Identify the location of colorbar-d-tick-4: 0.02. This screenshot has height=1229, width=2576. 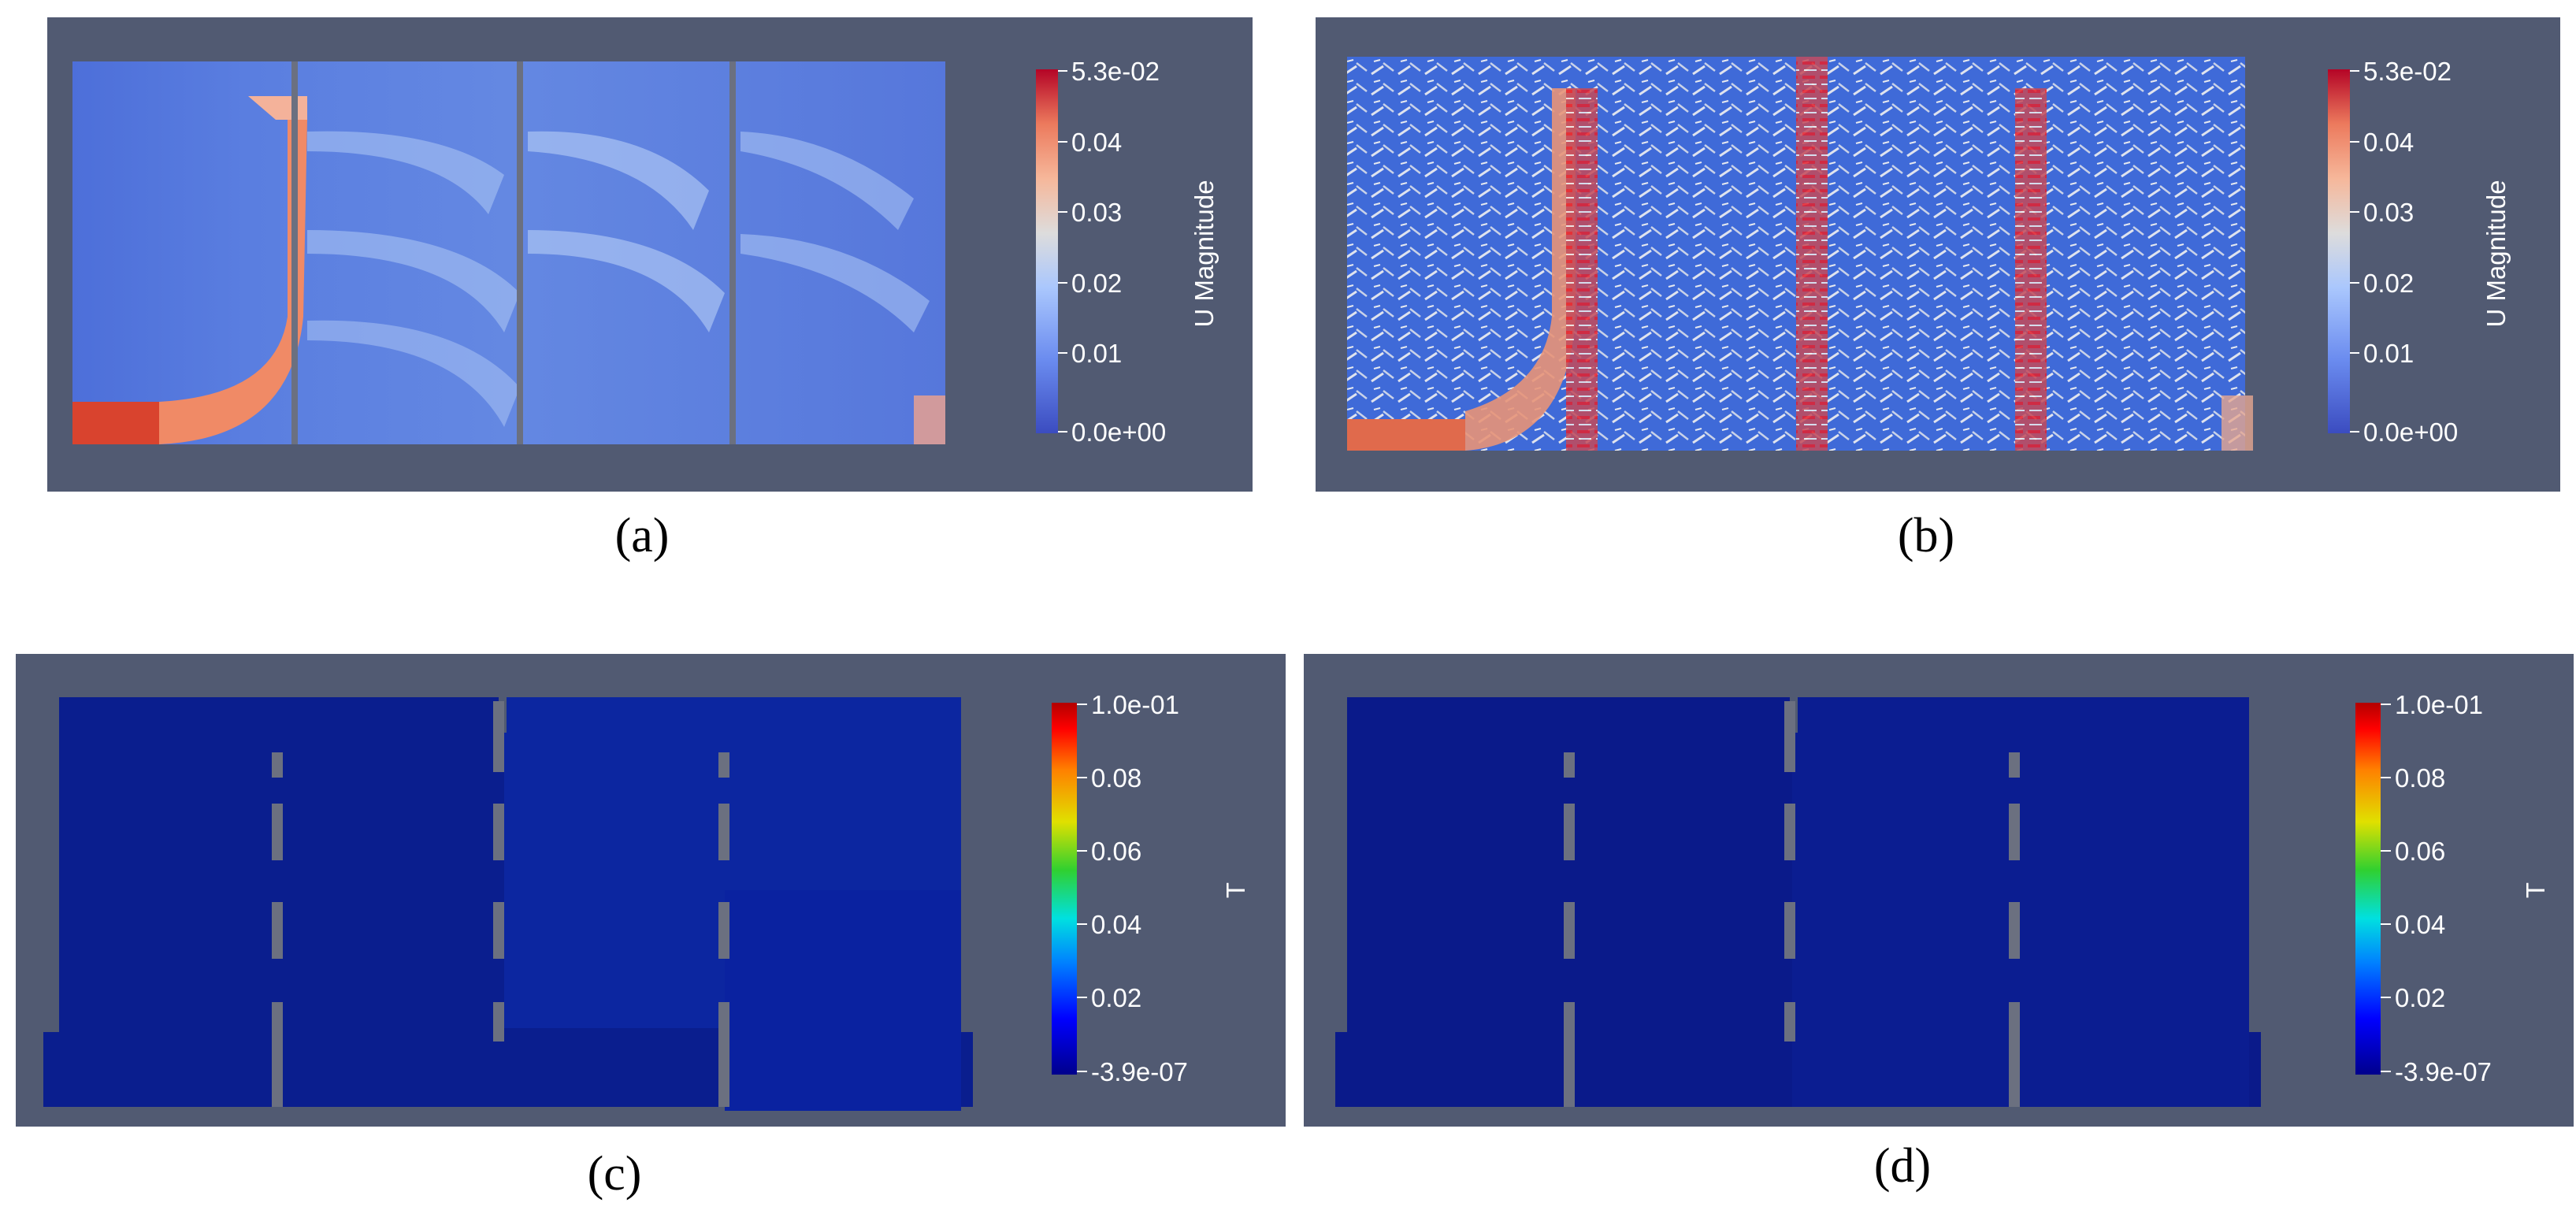
(2420, 997).